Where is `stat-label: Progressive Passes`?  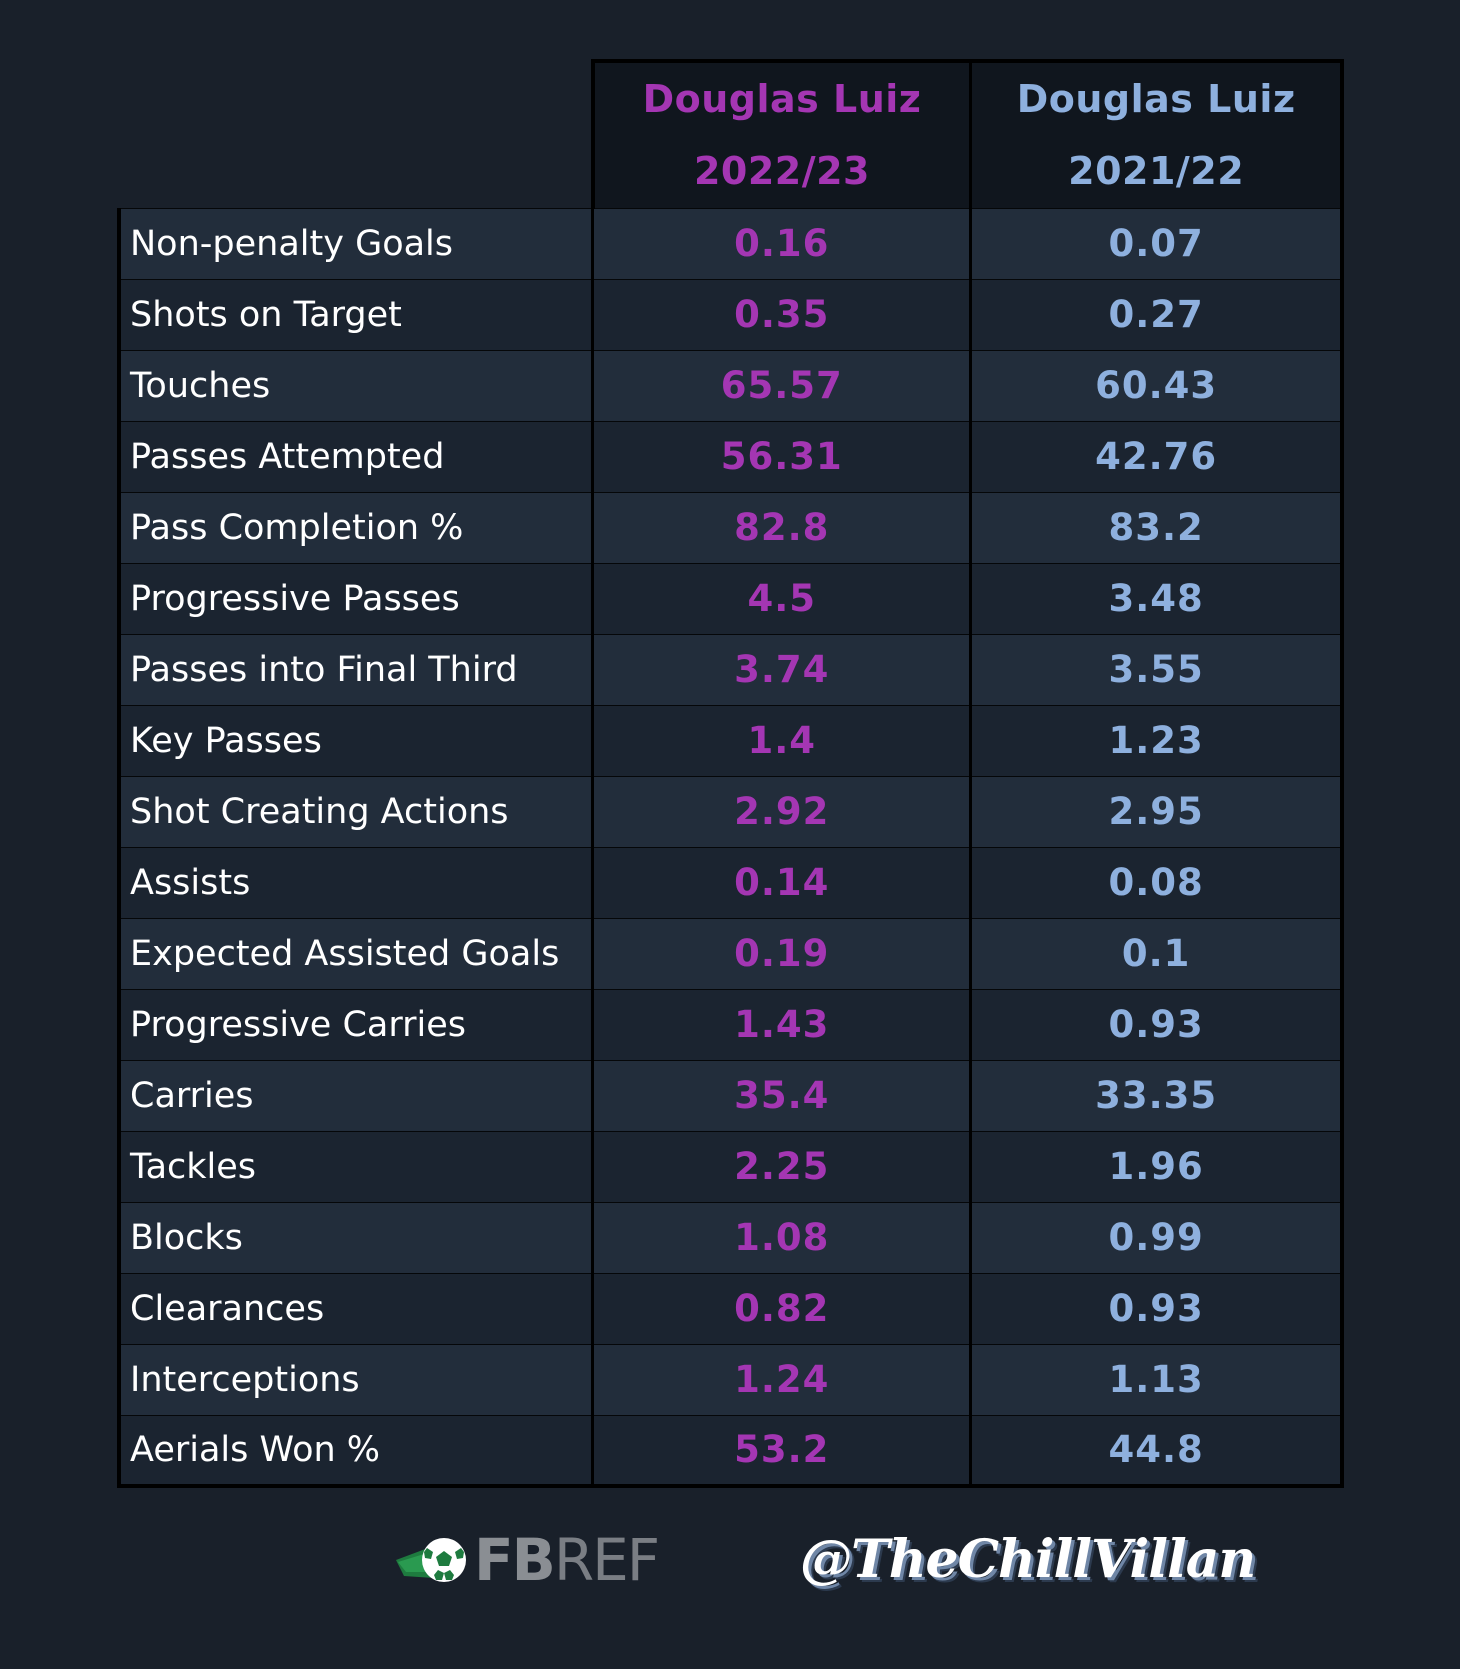
stat-label: Progressive Passes is located at coordinates (356, 598).